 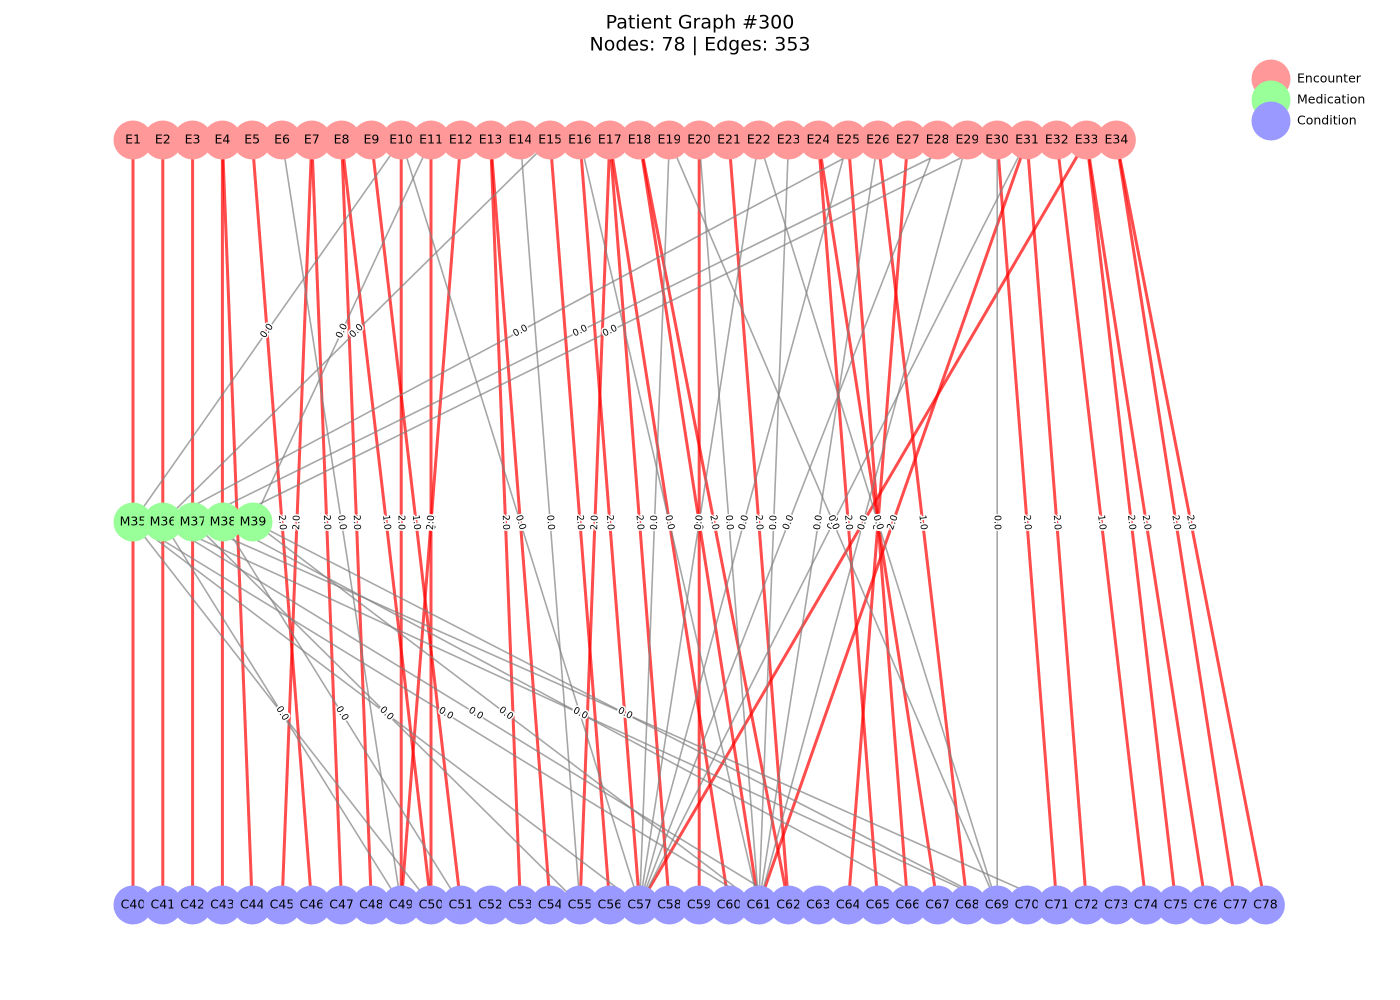 What do you see at coordinates (1331, 99) in the screenshot?
I see `legend-label: Medication` at bounding box center [1331, 99].